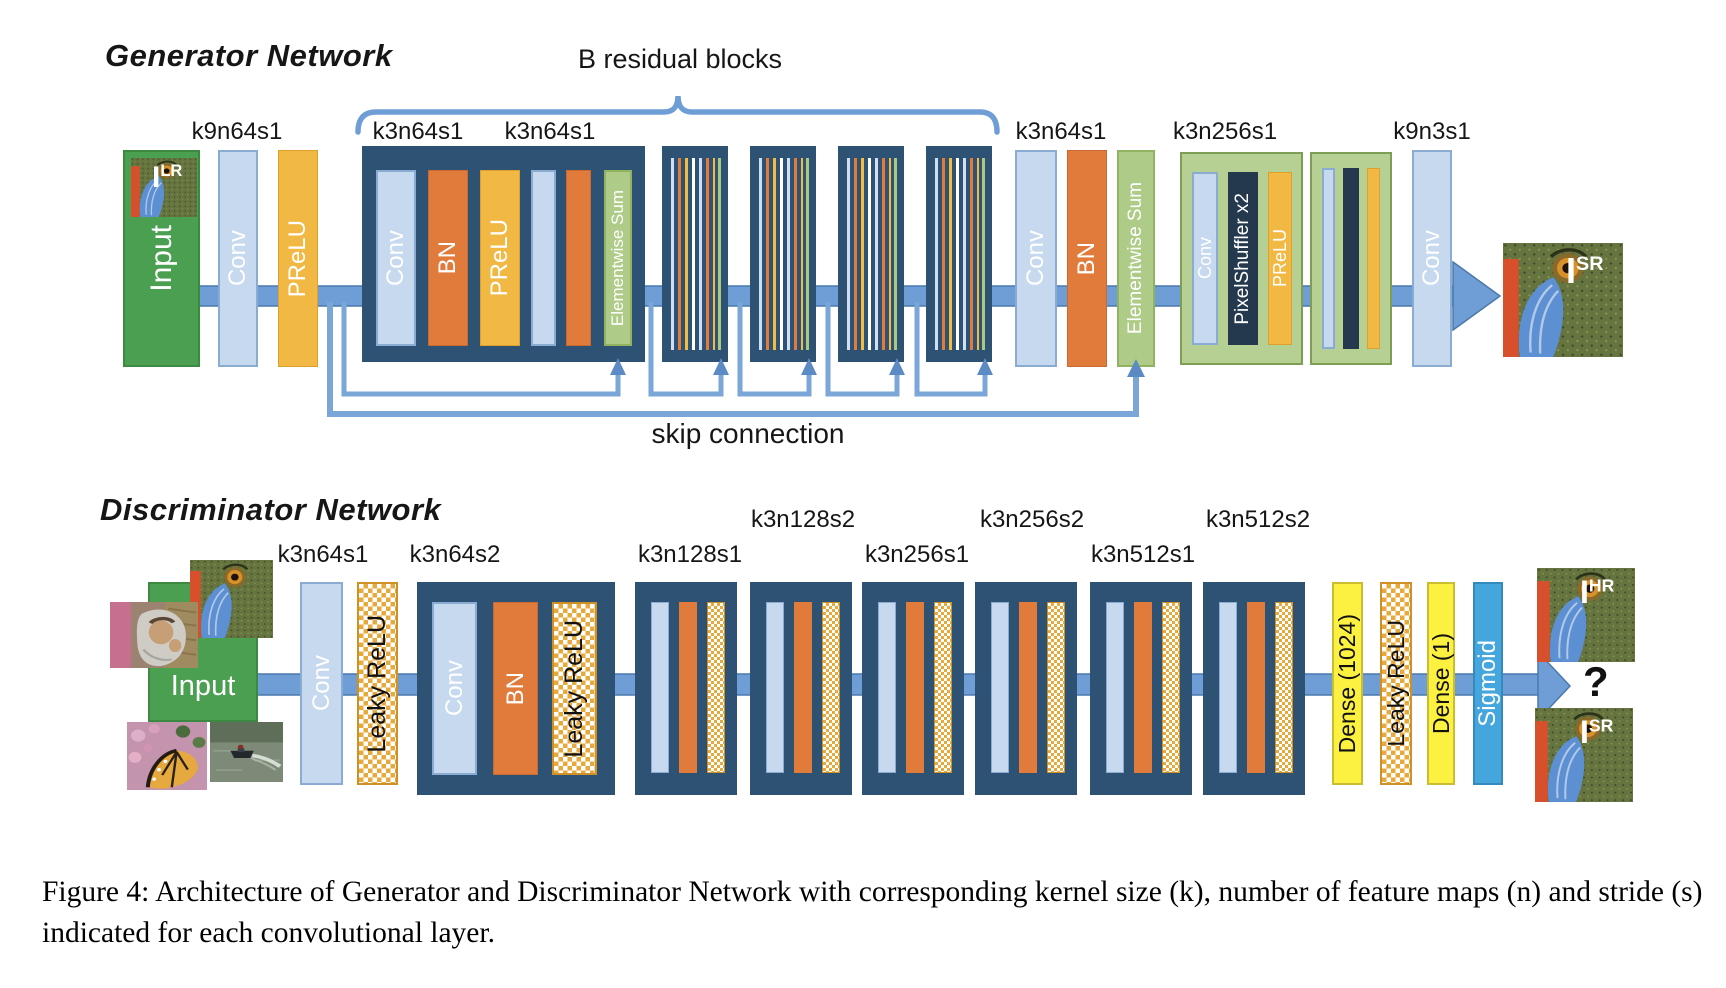  What do you see at coordinates (917, 554) in the screenshot?
I see `layer-label-k3n256s1: k3n256s1` at bounding box center [917, 554].